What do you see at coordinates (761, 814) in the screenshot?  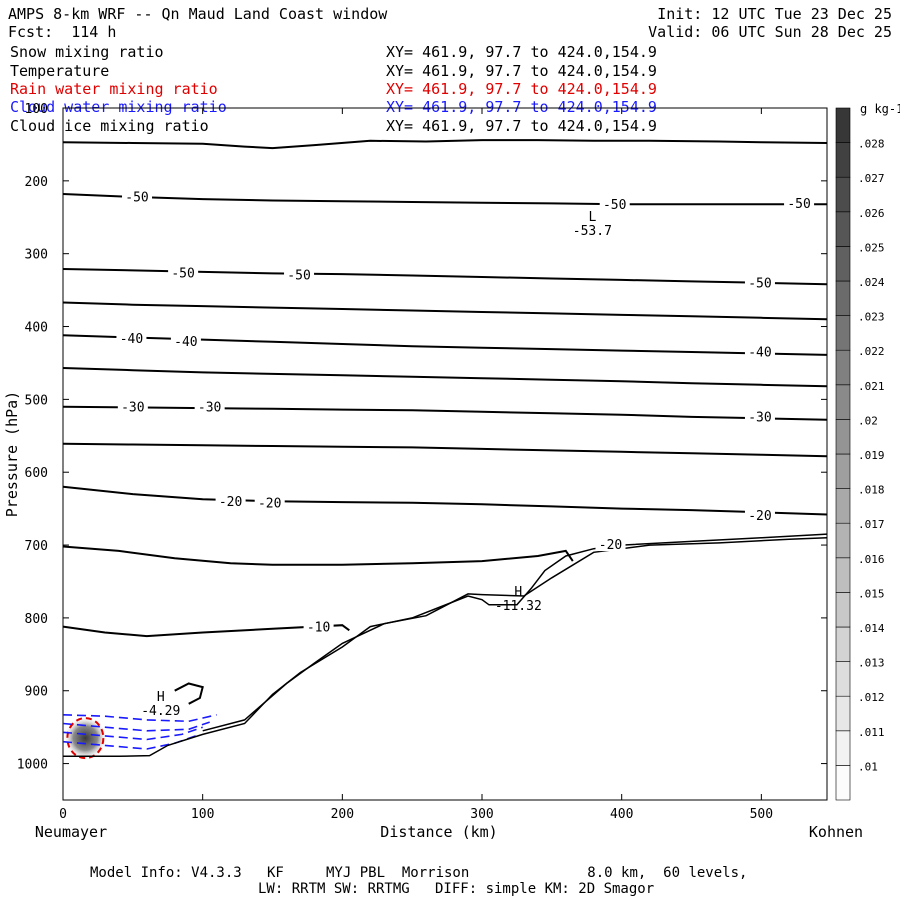 I see `x-tick-label: 500` at bounding box center [761, 814].